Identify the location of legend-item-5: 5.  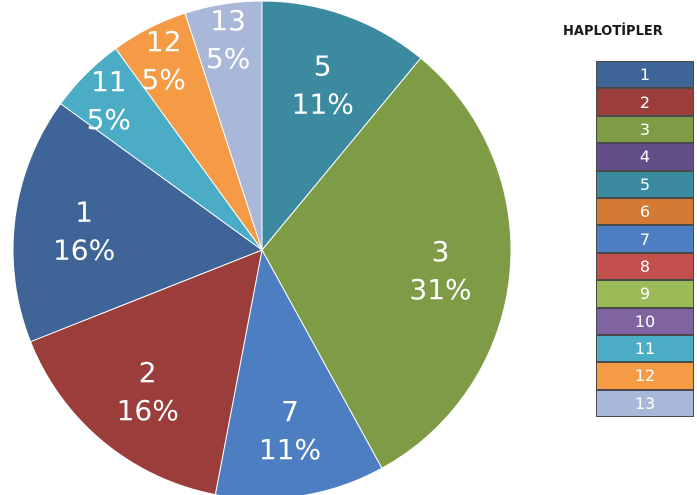
(645, 184).